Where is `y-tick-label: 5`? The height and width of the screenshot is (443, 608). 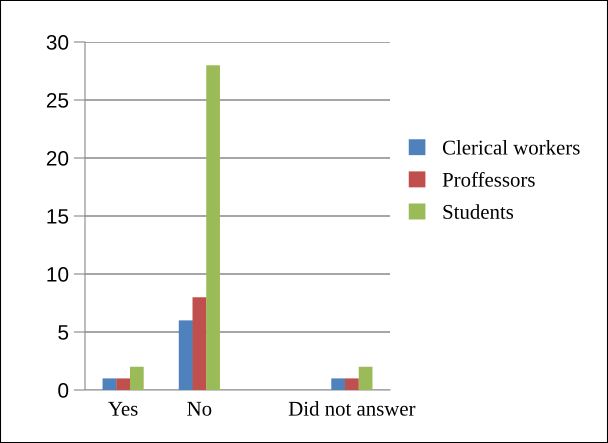 y-tick-label: 5 is located at coordinates (63, 332).